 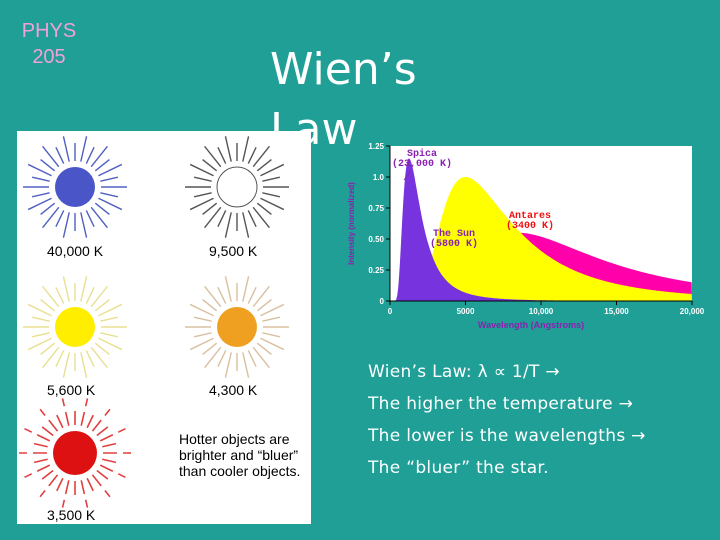 What do you see at coordinates (466, 311) in the screenshot?
I see `x-tick-label: 5000` at bounding box center [466, 311].